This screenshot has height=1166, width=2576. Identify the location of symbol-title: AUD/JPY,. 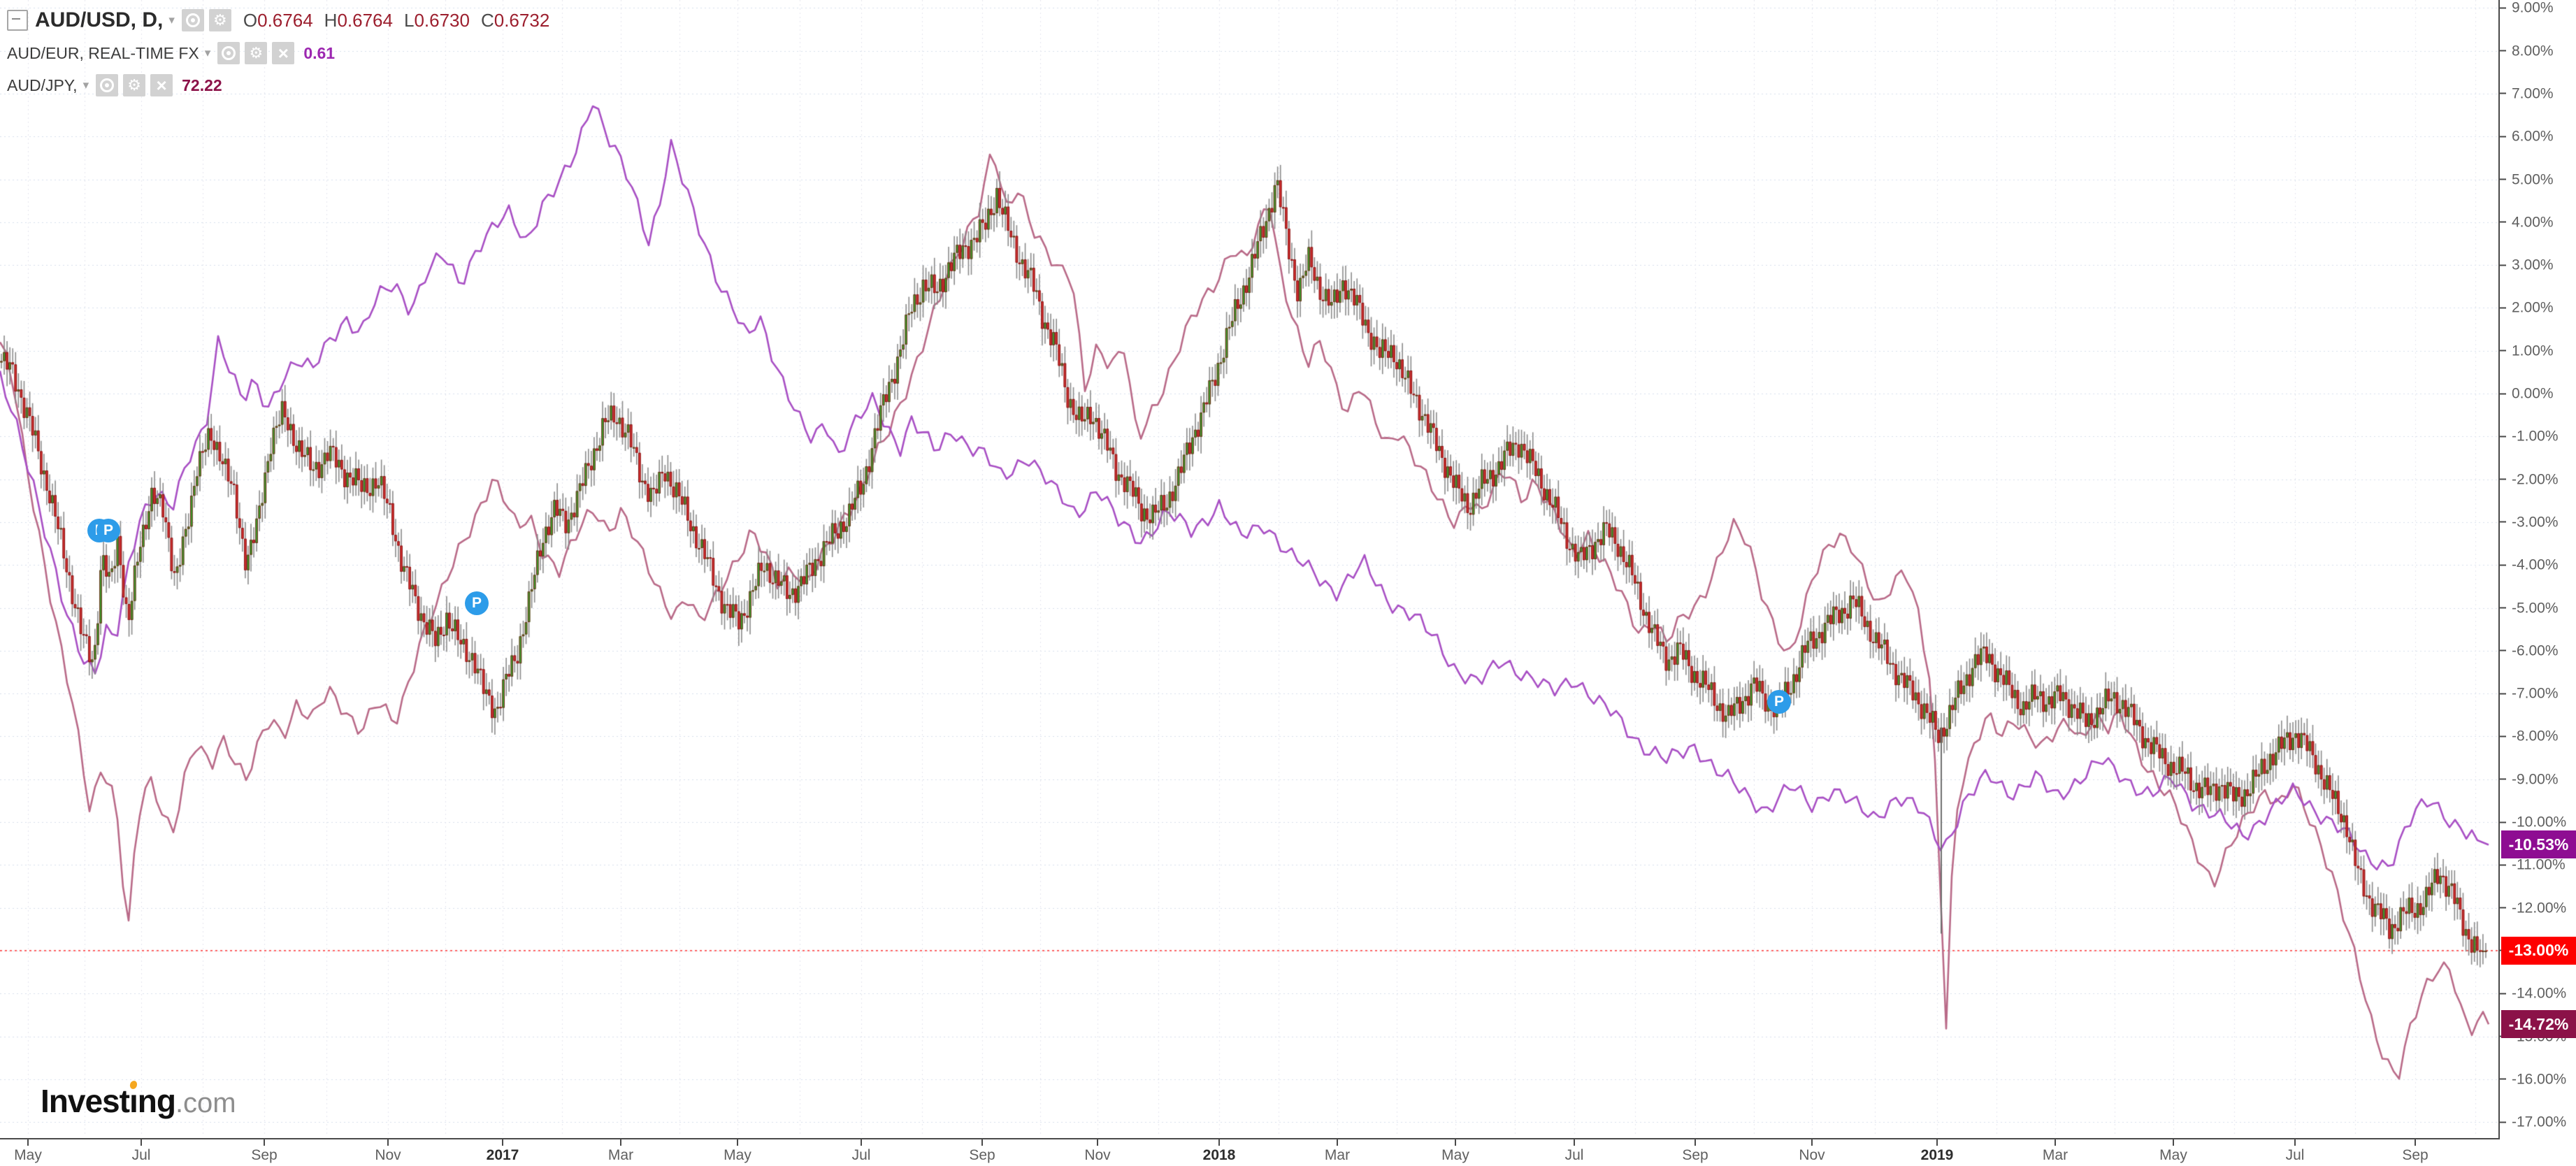
(42, 84).